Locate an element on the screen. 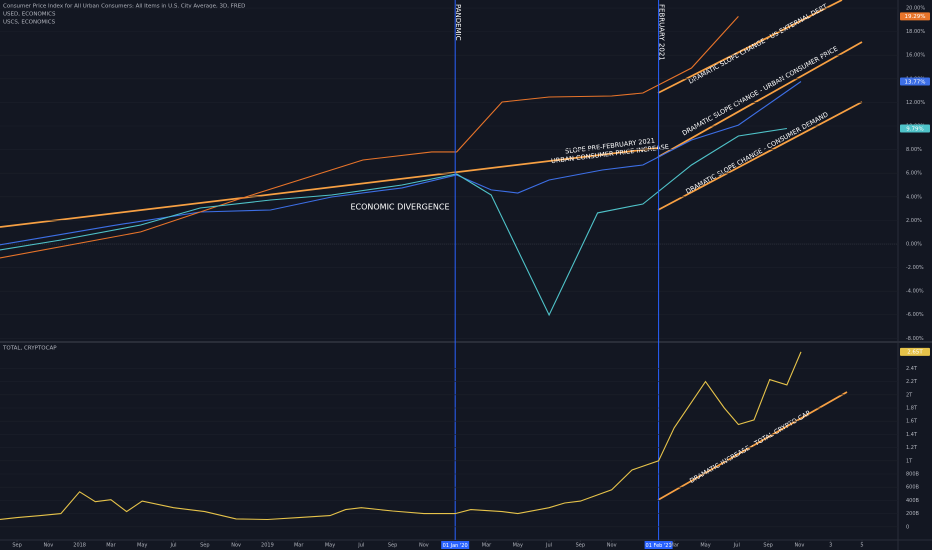  x-tick-label: 3 is located at coordinates (830, 546).